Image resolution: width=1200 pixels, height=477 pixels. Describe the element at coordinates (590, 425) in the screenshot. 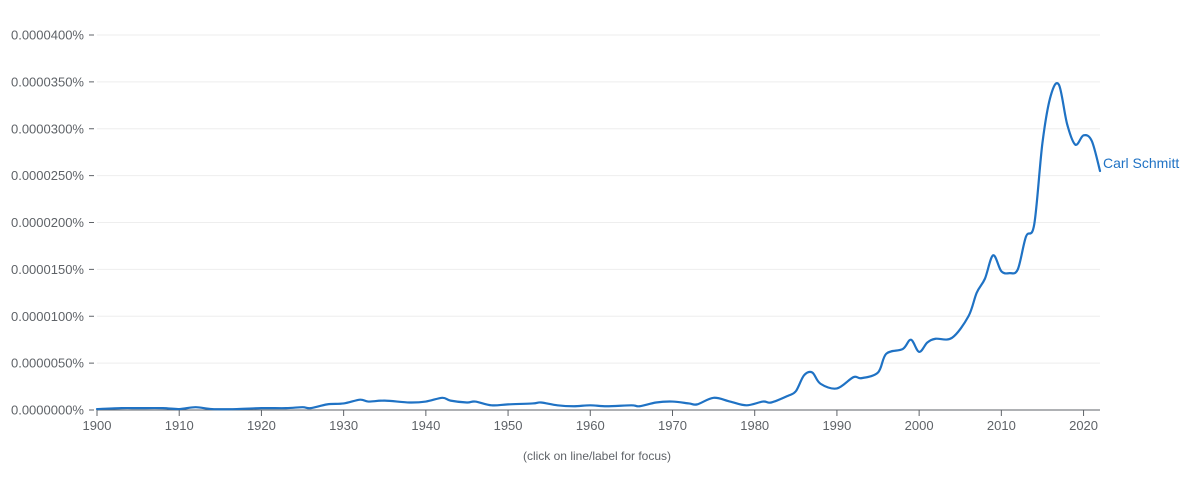

I see `x-tick-label: 1960` at that location.